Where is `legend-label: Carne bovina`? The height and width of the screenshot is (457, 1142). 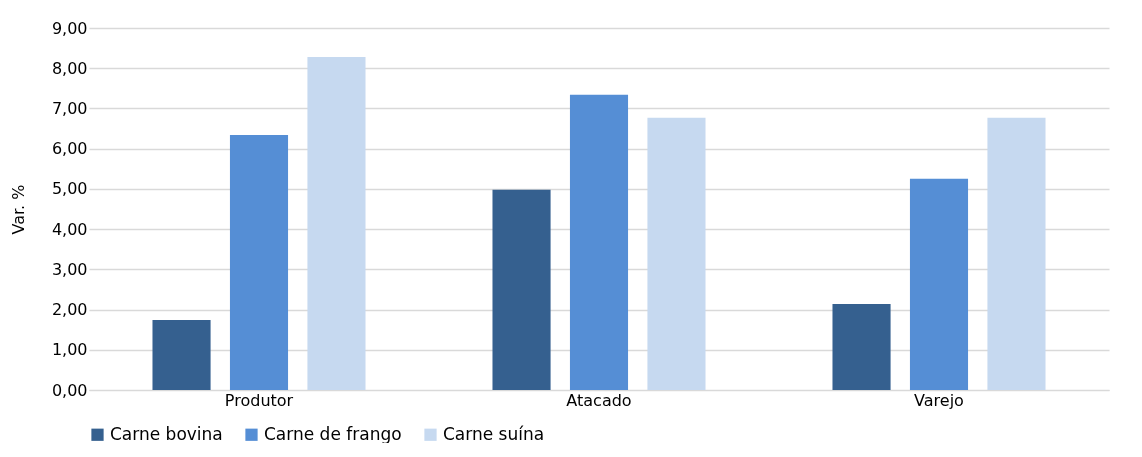
legend-label: Carne bovina is located at coordinates (166, 433).